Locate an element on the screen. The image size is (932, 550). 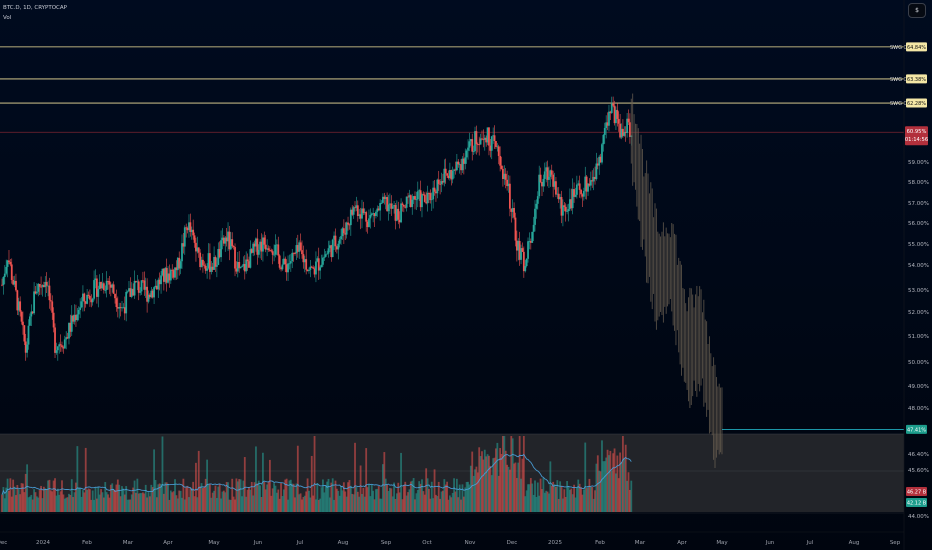
x-tick-label: Aug is located at coordinates (343, 543).